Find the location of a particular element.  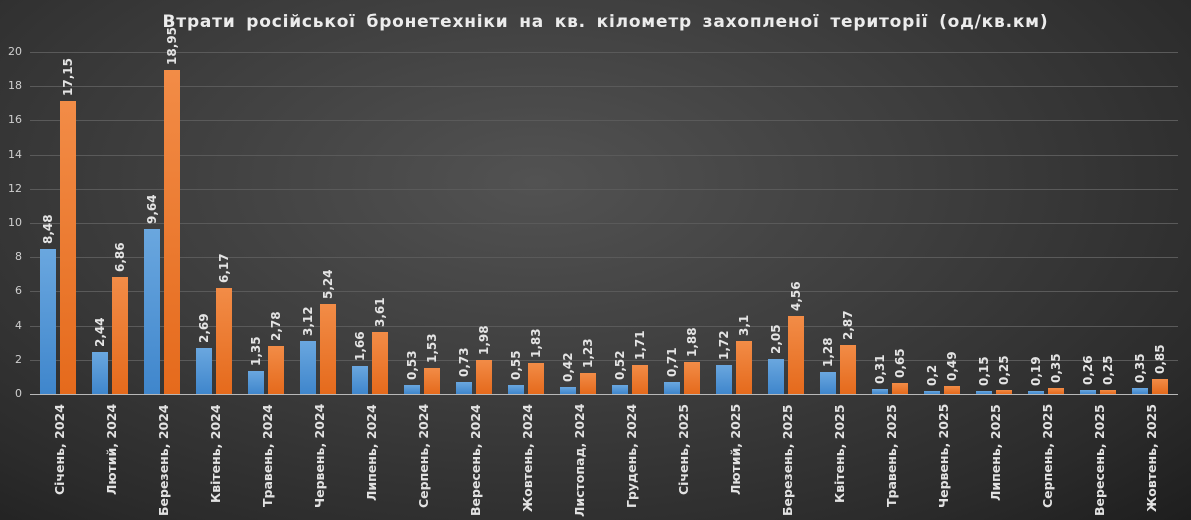

data-label: 1,66 is located at coordinates (360, 346).